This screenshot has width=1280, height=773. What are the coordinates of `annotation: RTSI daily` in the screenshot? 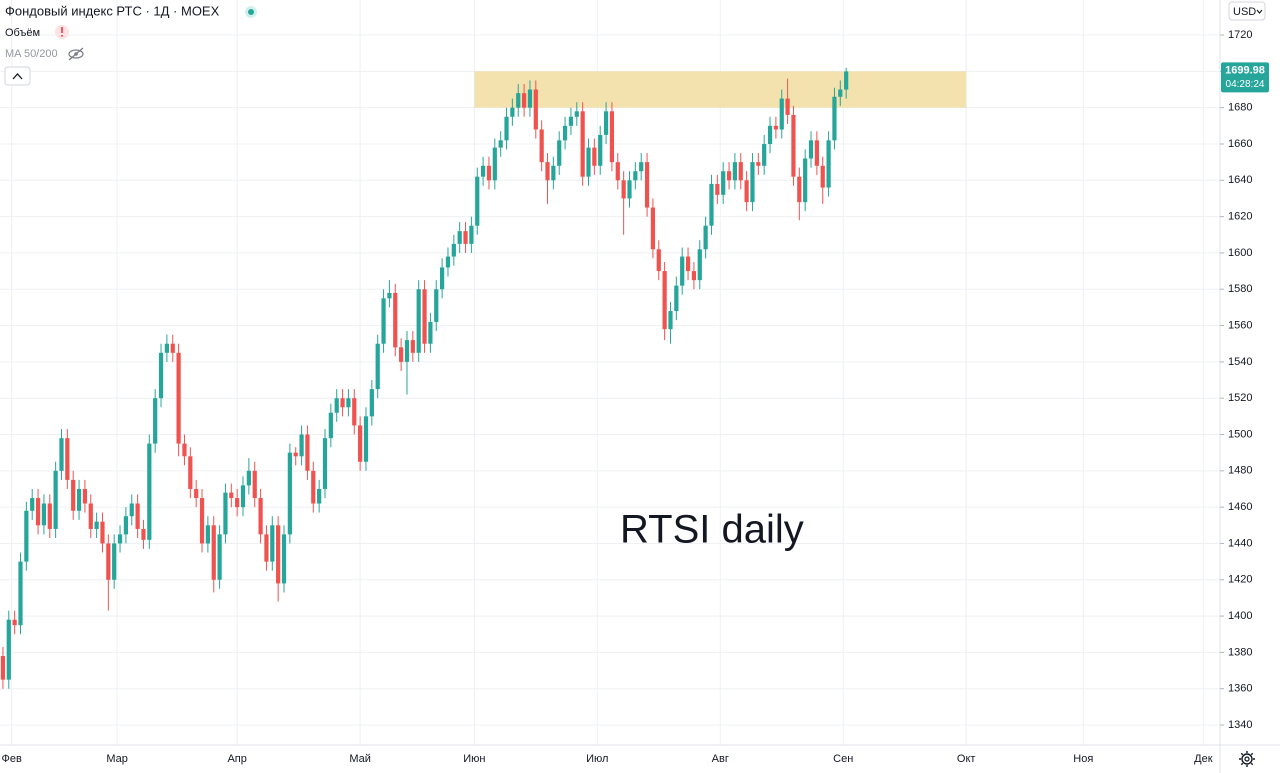 It's located at (712, 530).